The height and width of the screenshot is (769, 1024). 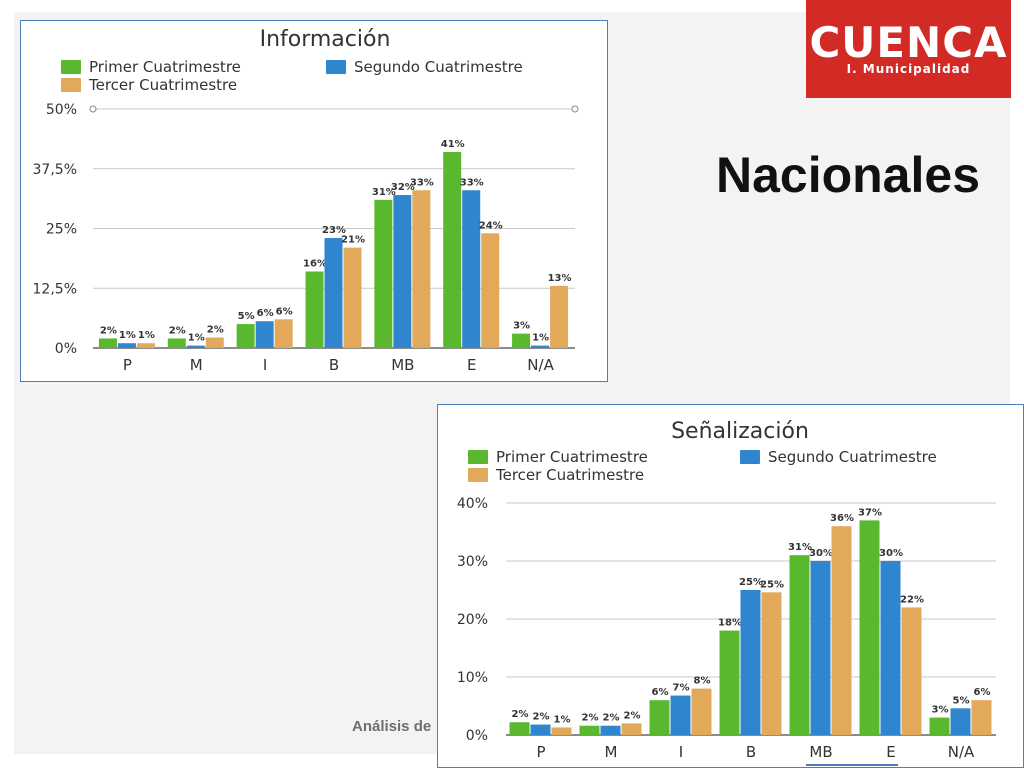 I want to click on footer-text: Análisis de la, so click(x=394, y=726).